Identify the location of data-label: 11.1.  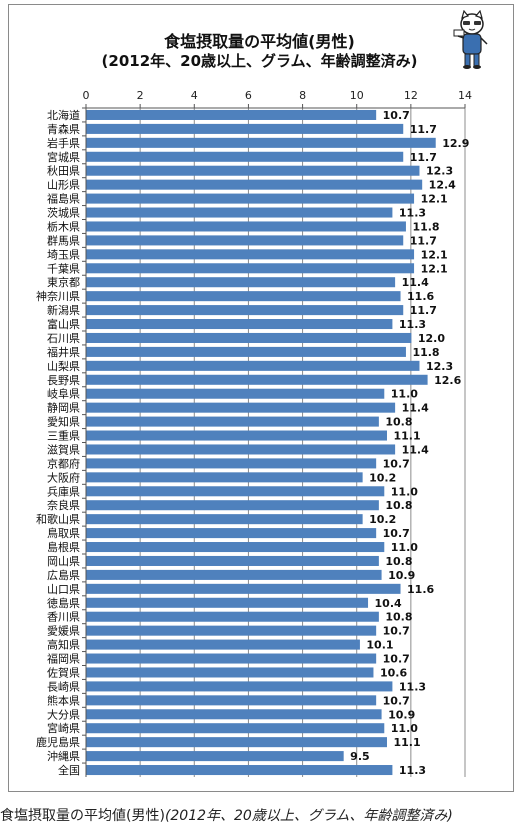
(406, 436).